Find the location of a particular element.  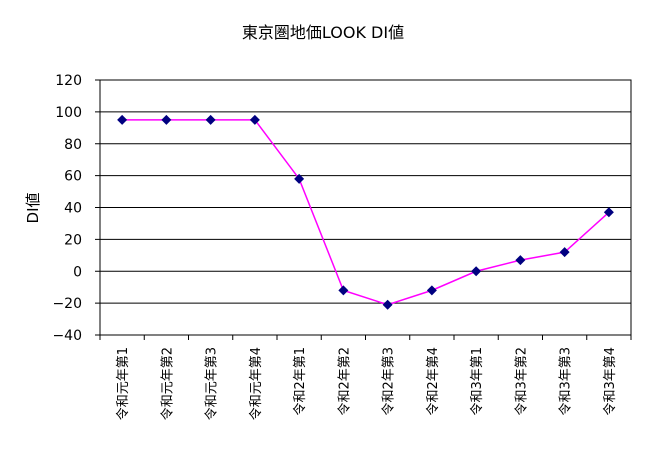

y-tick-label: 20 is located at coordinates (73, 240).